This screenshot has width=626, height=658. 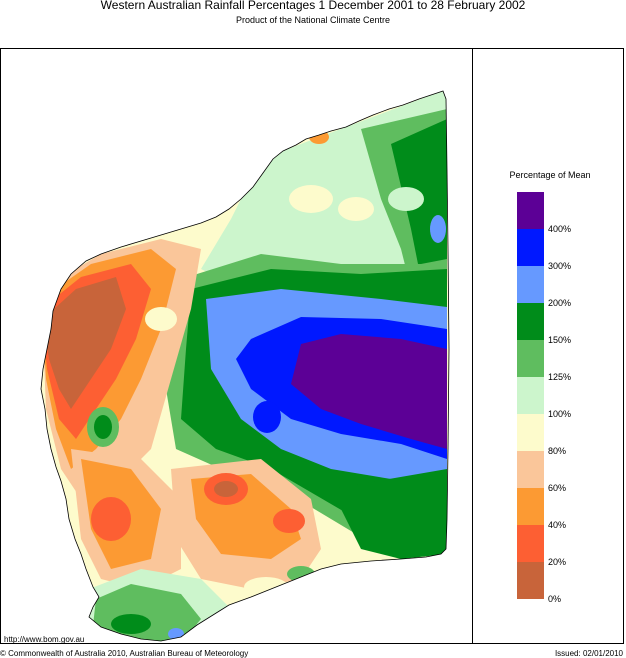 What do you see at coordinates (557, 562) in the screenshot?
I see `legend-label: 20%` at bounding box center [557, 562].